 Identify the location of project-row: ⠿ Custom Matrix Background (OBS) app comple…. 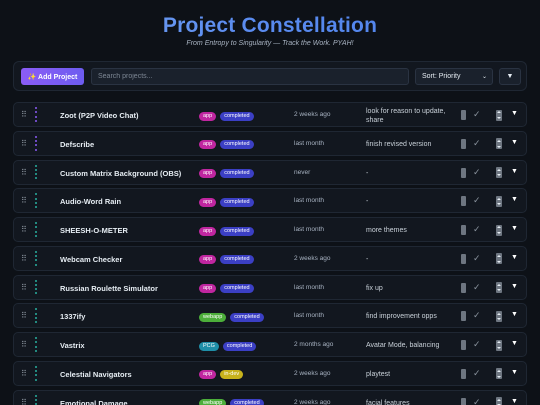
(270, 172).